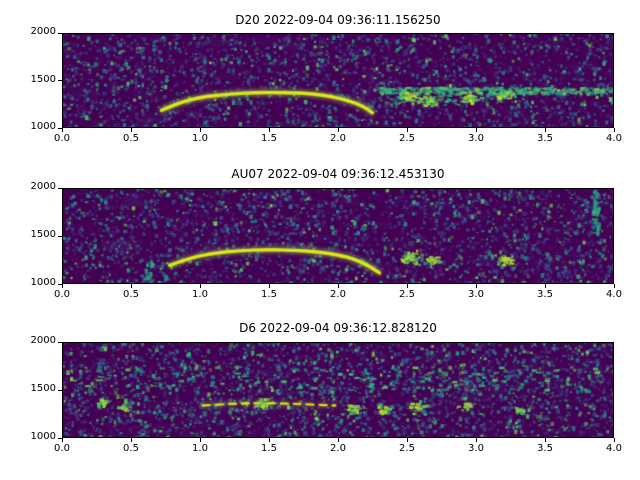  What do you see at coordinates (338, 20) in the screenshot?
I see `plot-title-d20: D20 2022-09-04 09:36:11.156250` at bounding box center [338, 20].